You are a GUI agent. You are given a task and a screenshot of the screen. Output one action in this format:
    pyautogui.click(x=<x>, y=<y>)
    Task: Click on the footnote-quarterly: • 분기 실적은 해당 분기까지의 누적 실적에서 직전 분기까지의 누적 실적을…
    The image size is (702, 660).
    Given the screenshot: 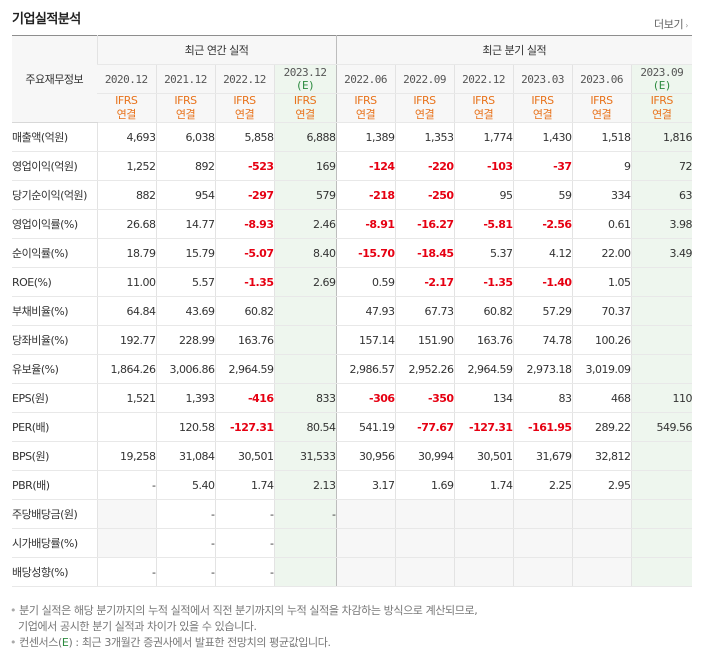 What is the action you would take?
    pyautogui.click(x=244, y=610)
    